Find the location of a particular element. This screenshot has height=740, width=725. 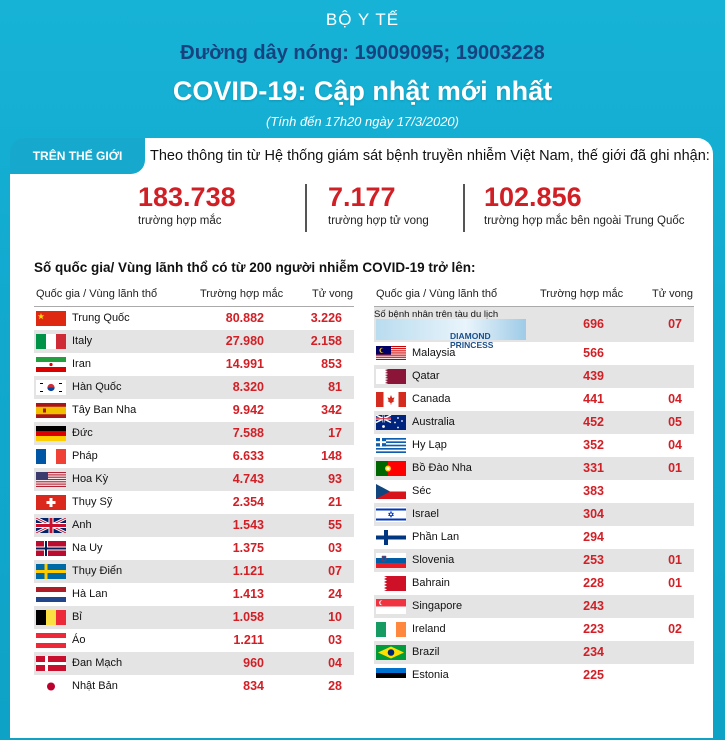

country-name: Hoa Kỳ is located at coordinates (90, 479).